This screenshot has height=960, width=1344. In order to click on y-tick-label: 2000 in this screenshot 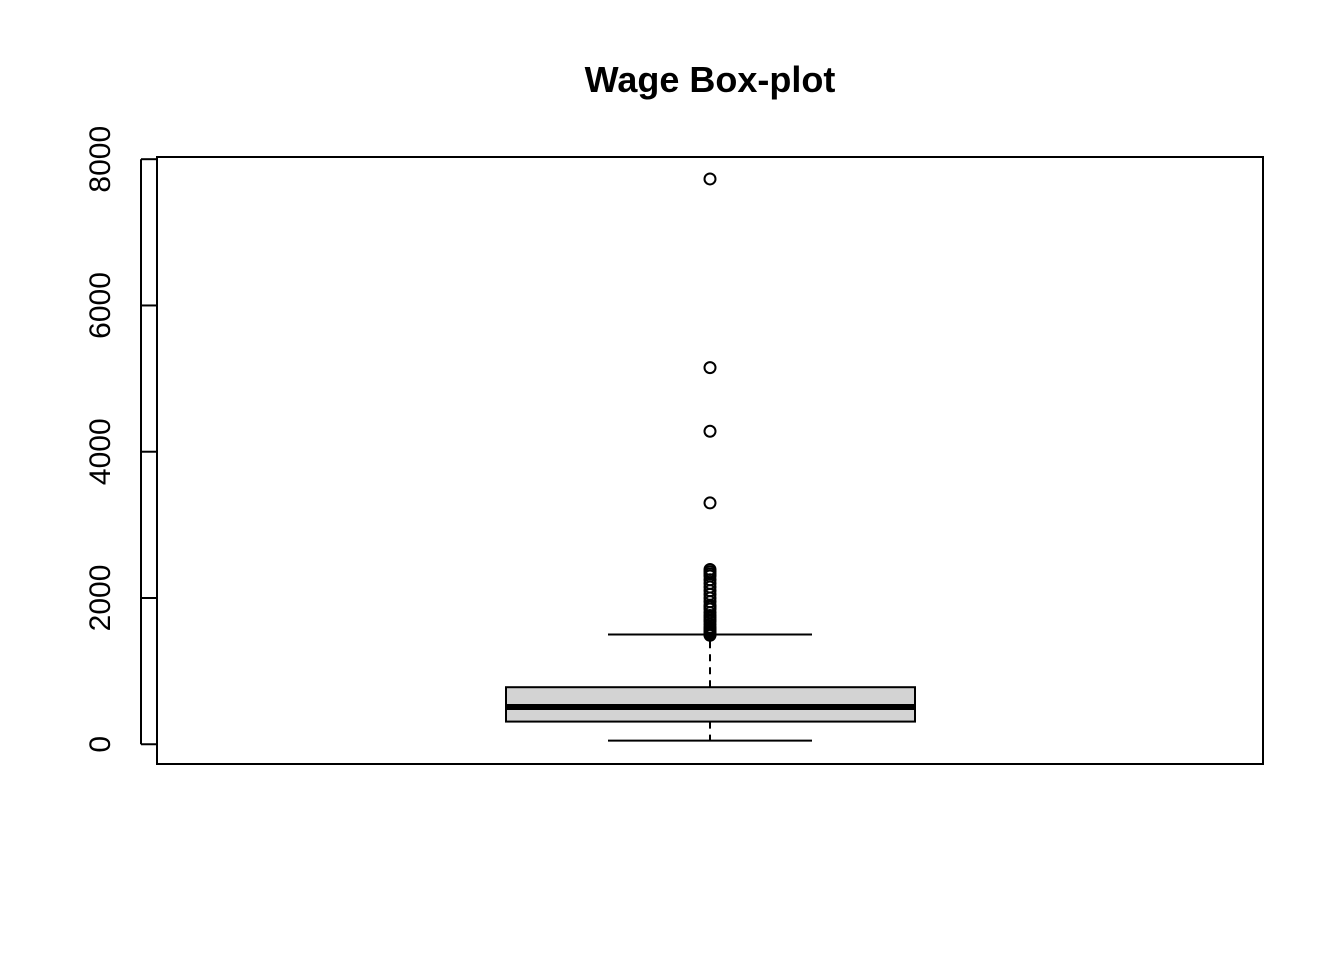, I will do `click(100, 598)`.